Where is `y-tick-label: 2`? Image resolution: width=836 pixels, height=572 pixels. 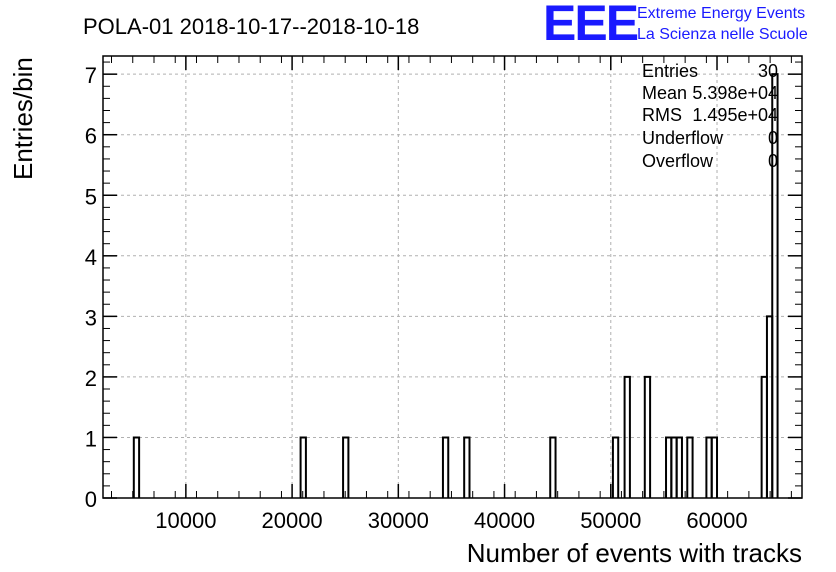
y-tick-label: 2 is located at coordinates (91, 378).